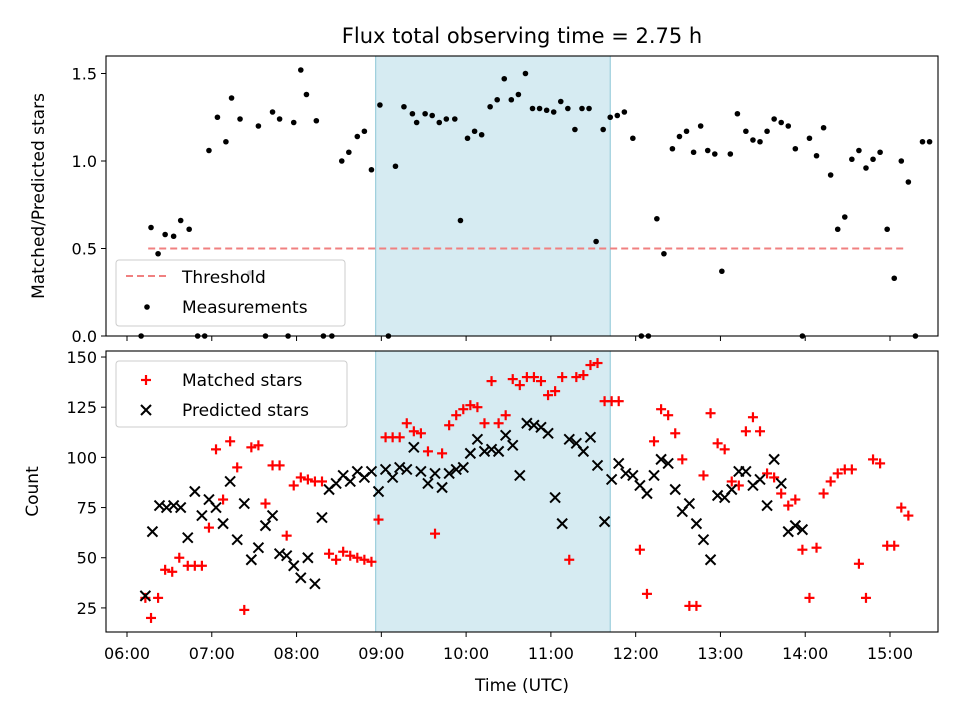  Describe the element at coordinates (551, 653) in the screenshot. I see `x-tick-label: 11:00` at that location.